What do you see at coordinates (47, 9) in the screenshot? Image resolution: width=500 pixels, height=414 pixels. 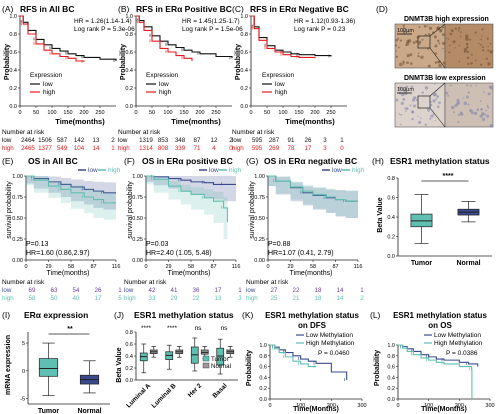 I see `panel-a-title: RFS in All BC` at bounding box center [47, 9].